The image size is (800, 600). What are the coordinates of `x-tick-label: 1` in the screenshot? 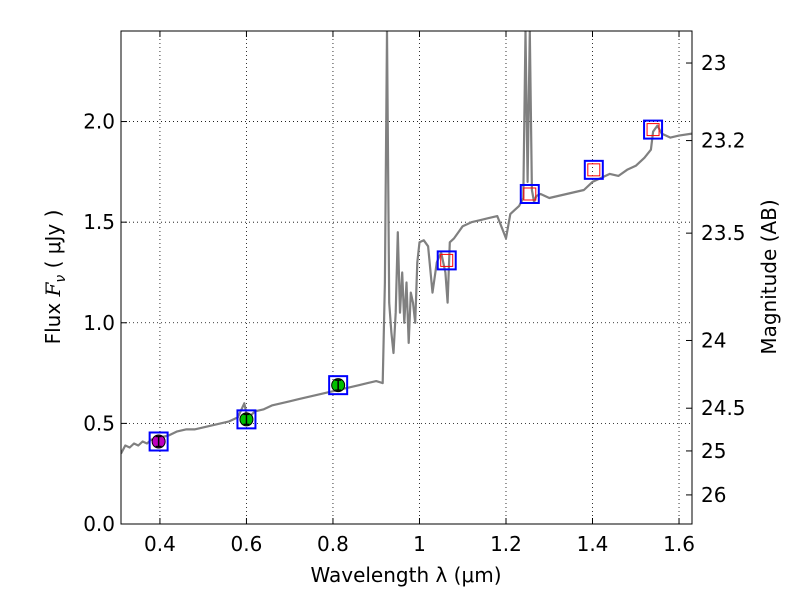 It's located at (419, 544).